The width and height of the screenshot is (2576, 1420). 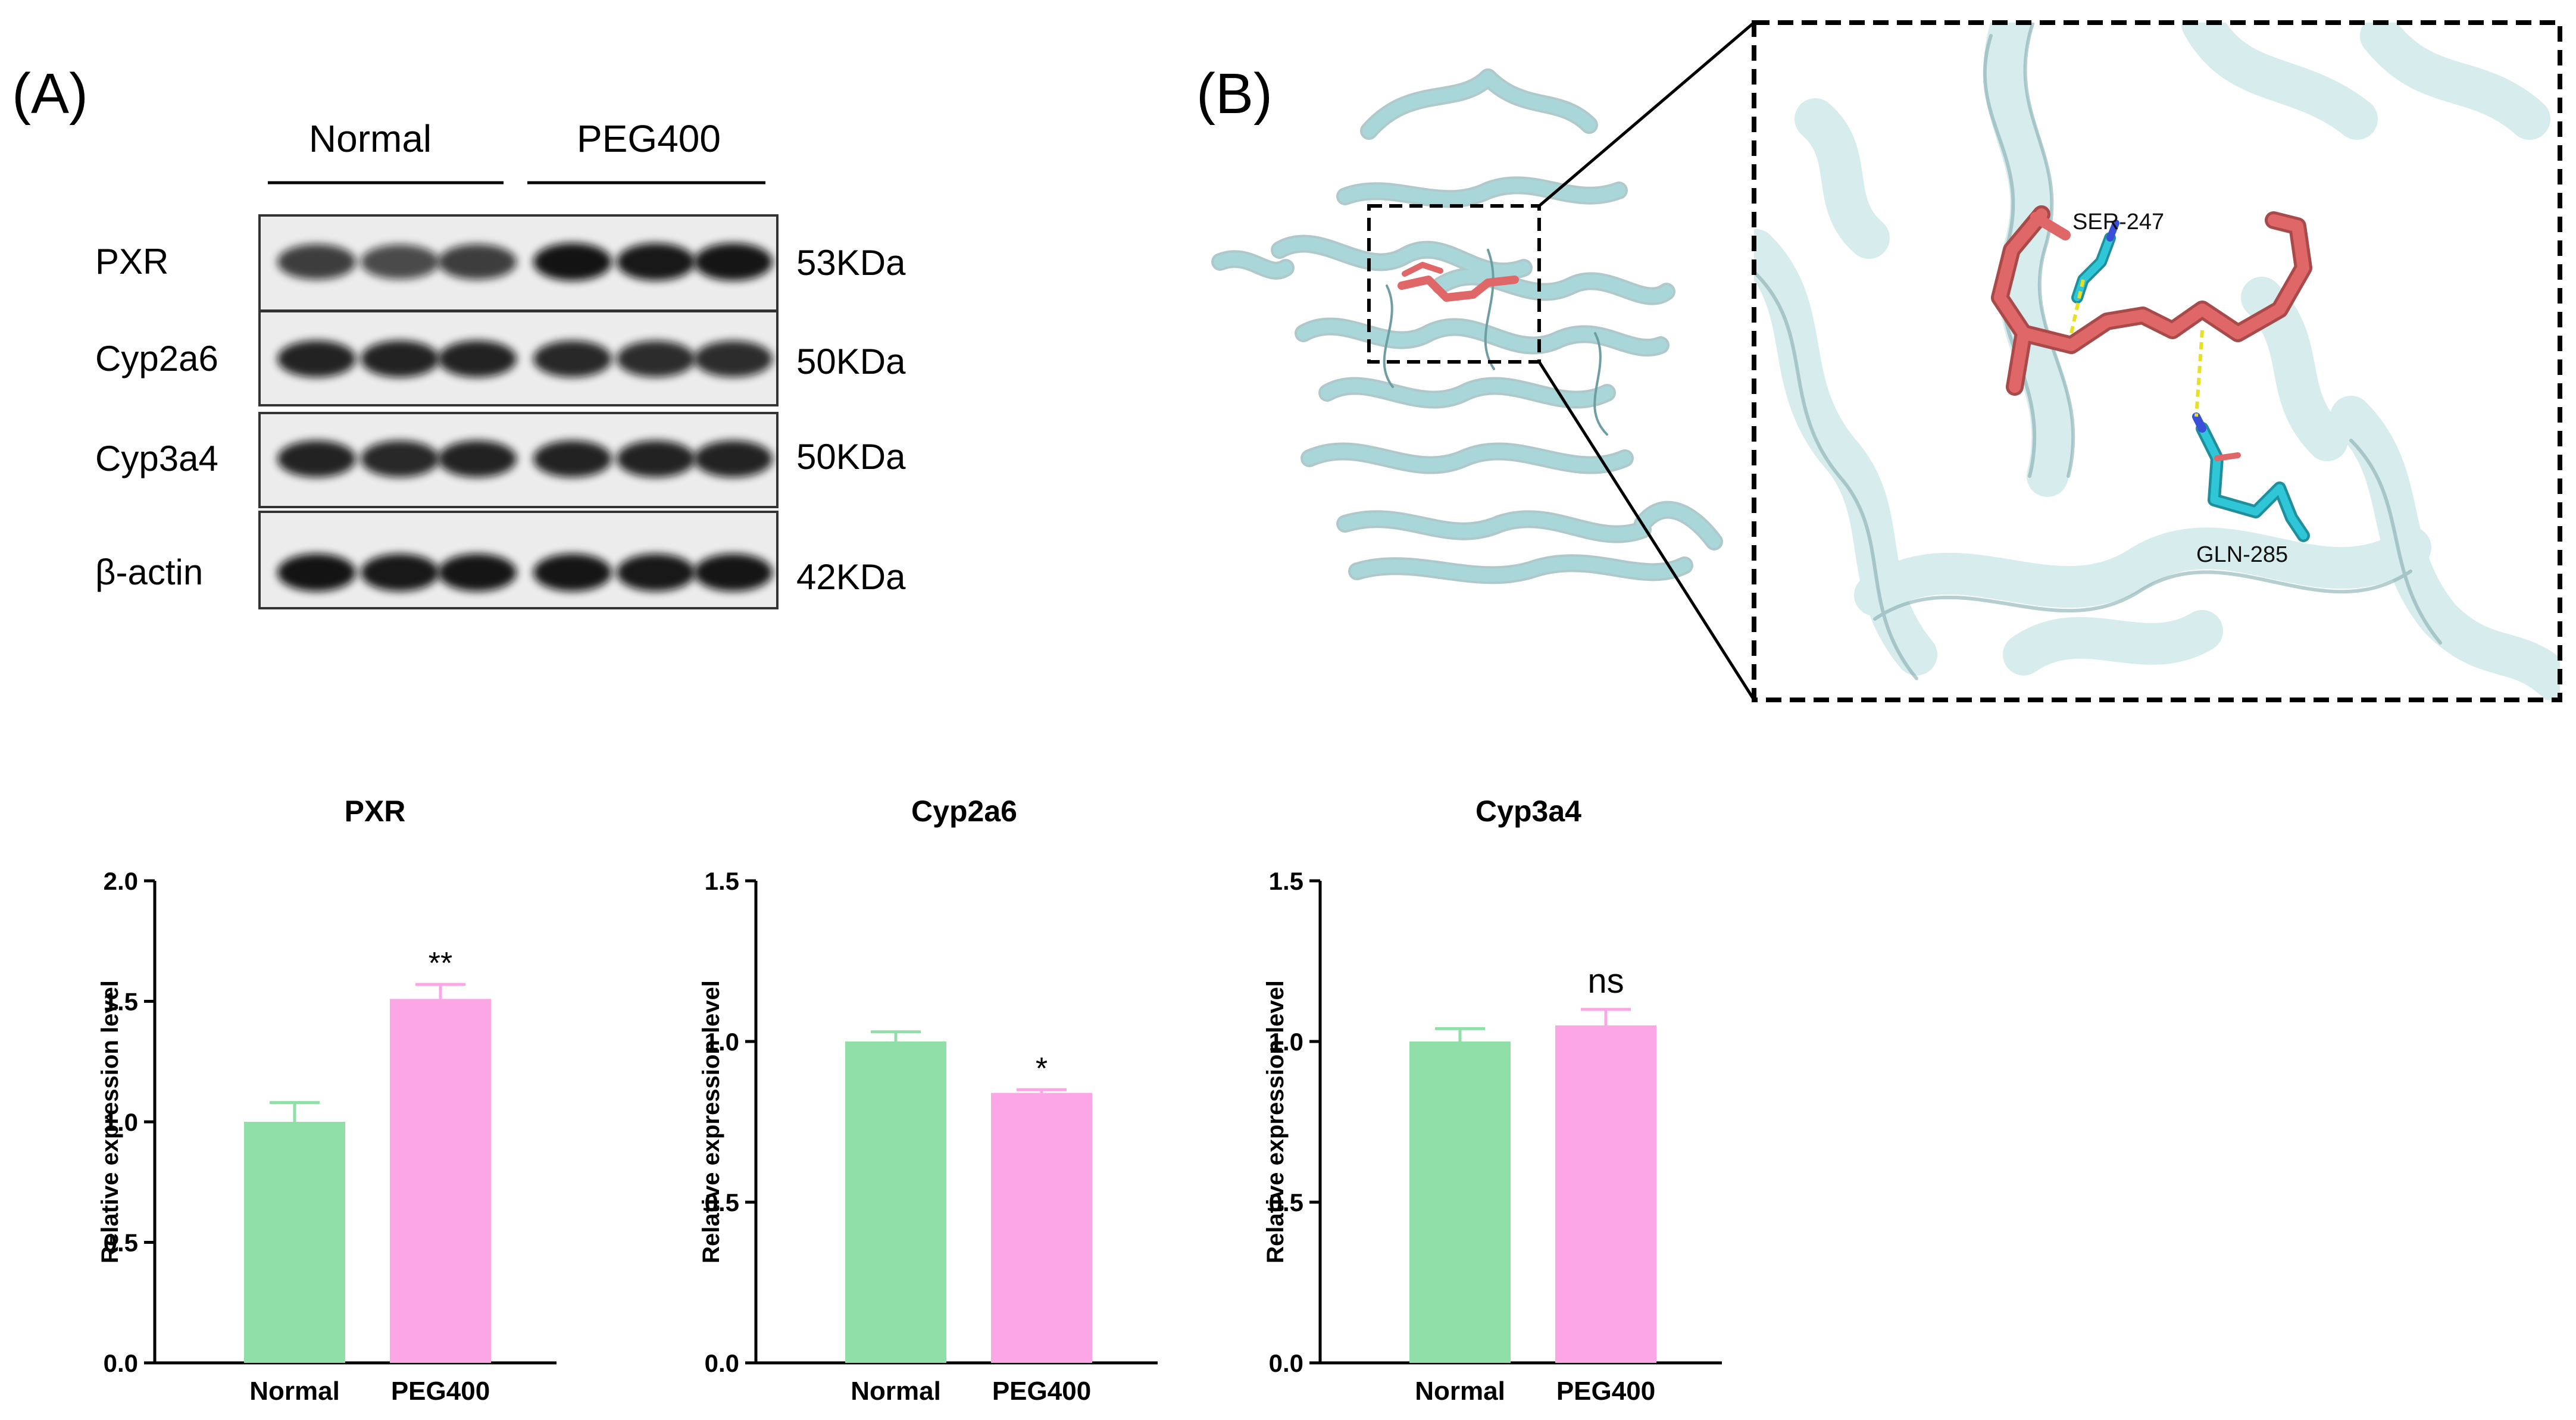 I want to click on molecular-weight-label: 42KDa, so click(x=851, y=577).